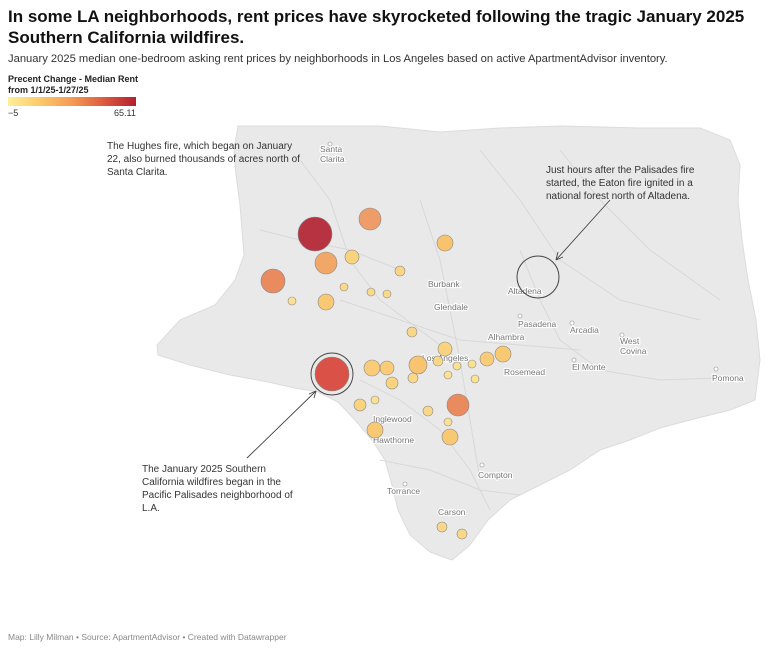  I want to click on palisades-fire-marker, so click(332, 374).